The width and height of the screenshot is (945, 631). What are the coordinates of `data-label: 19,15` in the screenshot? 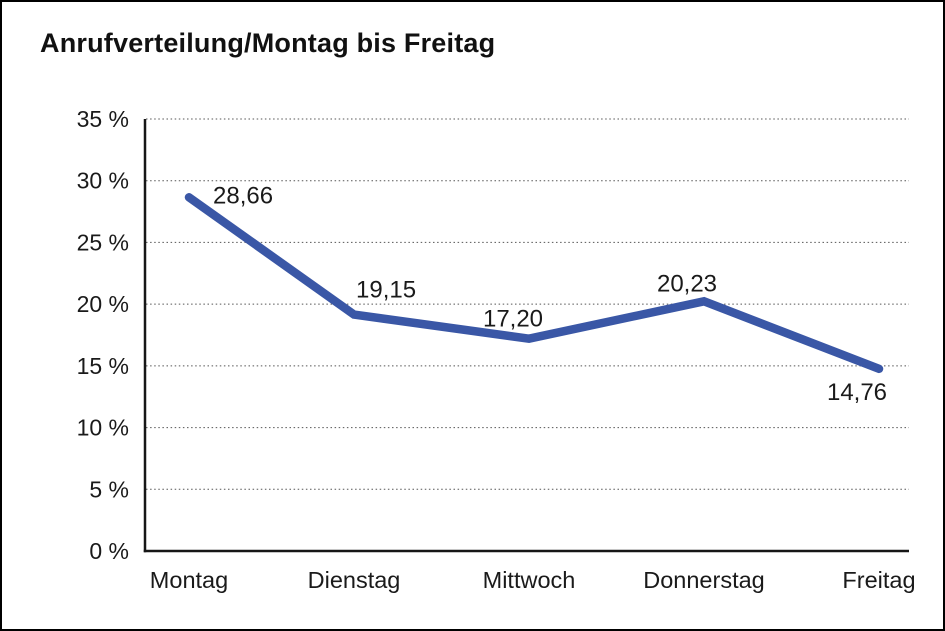 It's located at (386, 290).